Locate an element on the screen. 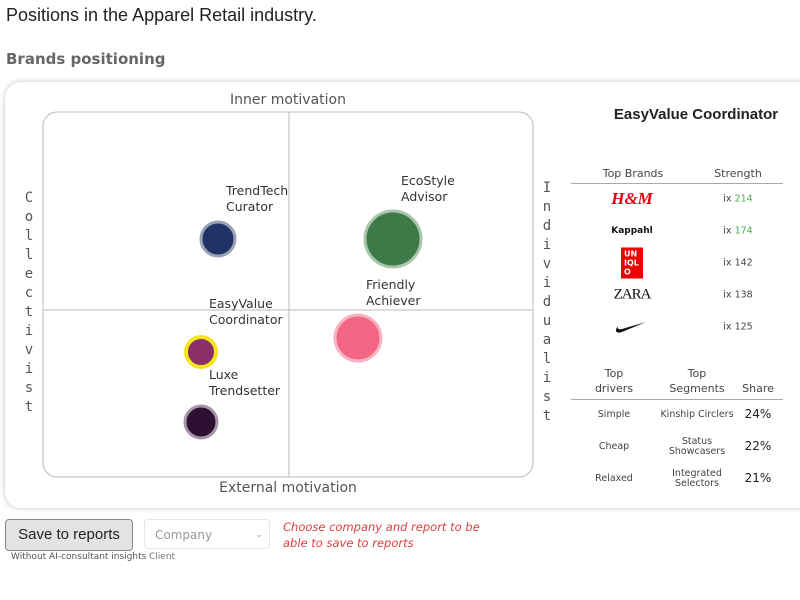  button-note: Without AI-consultant insights is located at coordinates (79, 557).